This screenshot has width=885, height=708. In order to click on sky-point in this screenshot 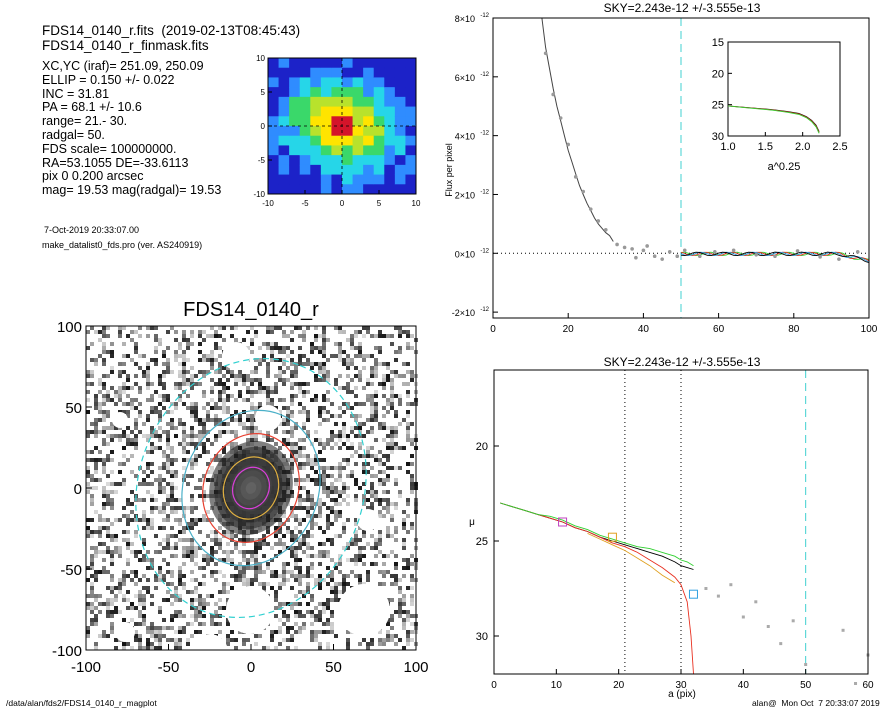, I will do `click(857, 252)`.